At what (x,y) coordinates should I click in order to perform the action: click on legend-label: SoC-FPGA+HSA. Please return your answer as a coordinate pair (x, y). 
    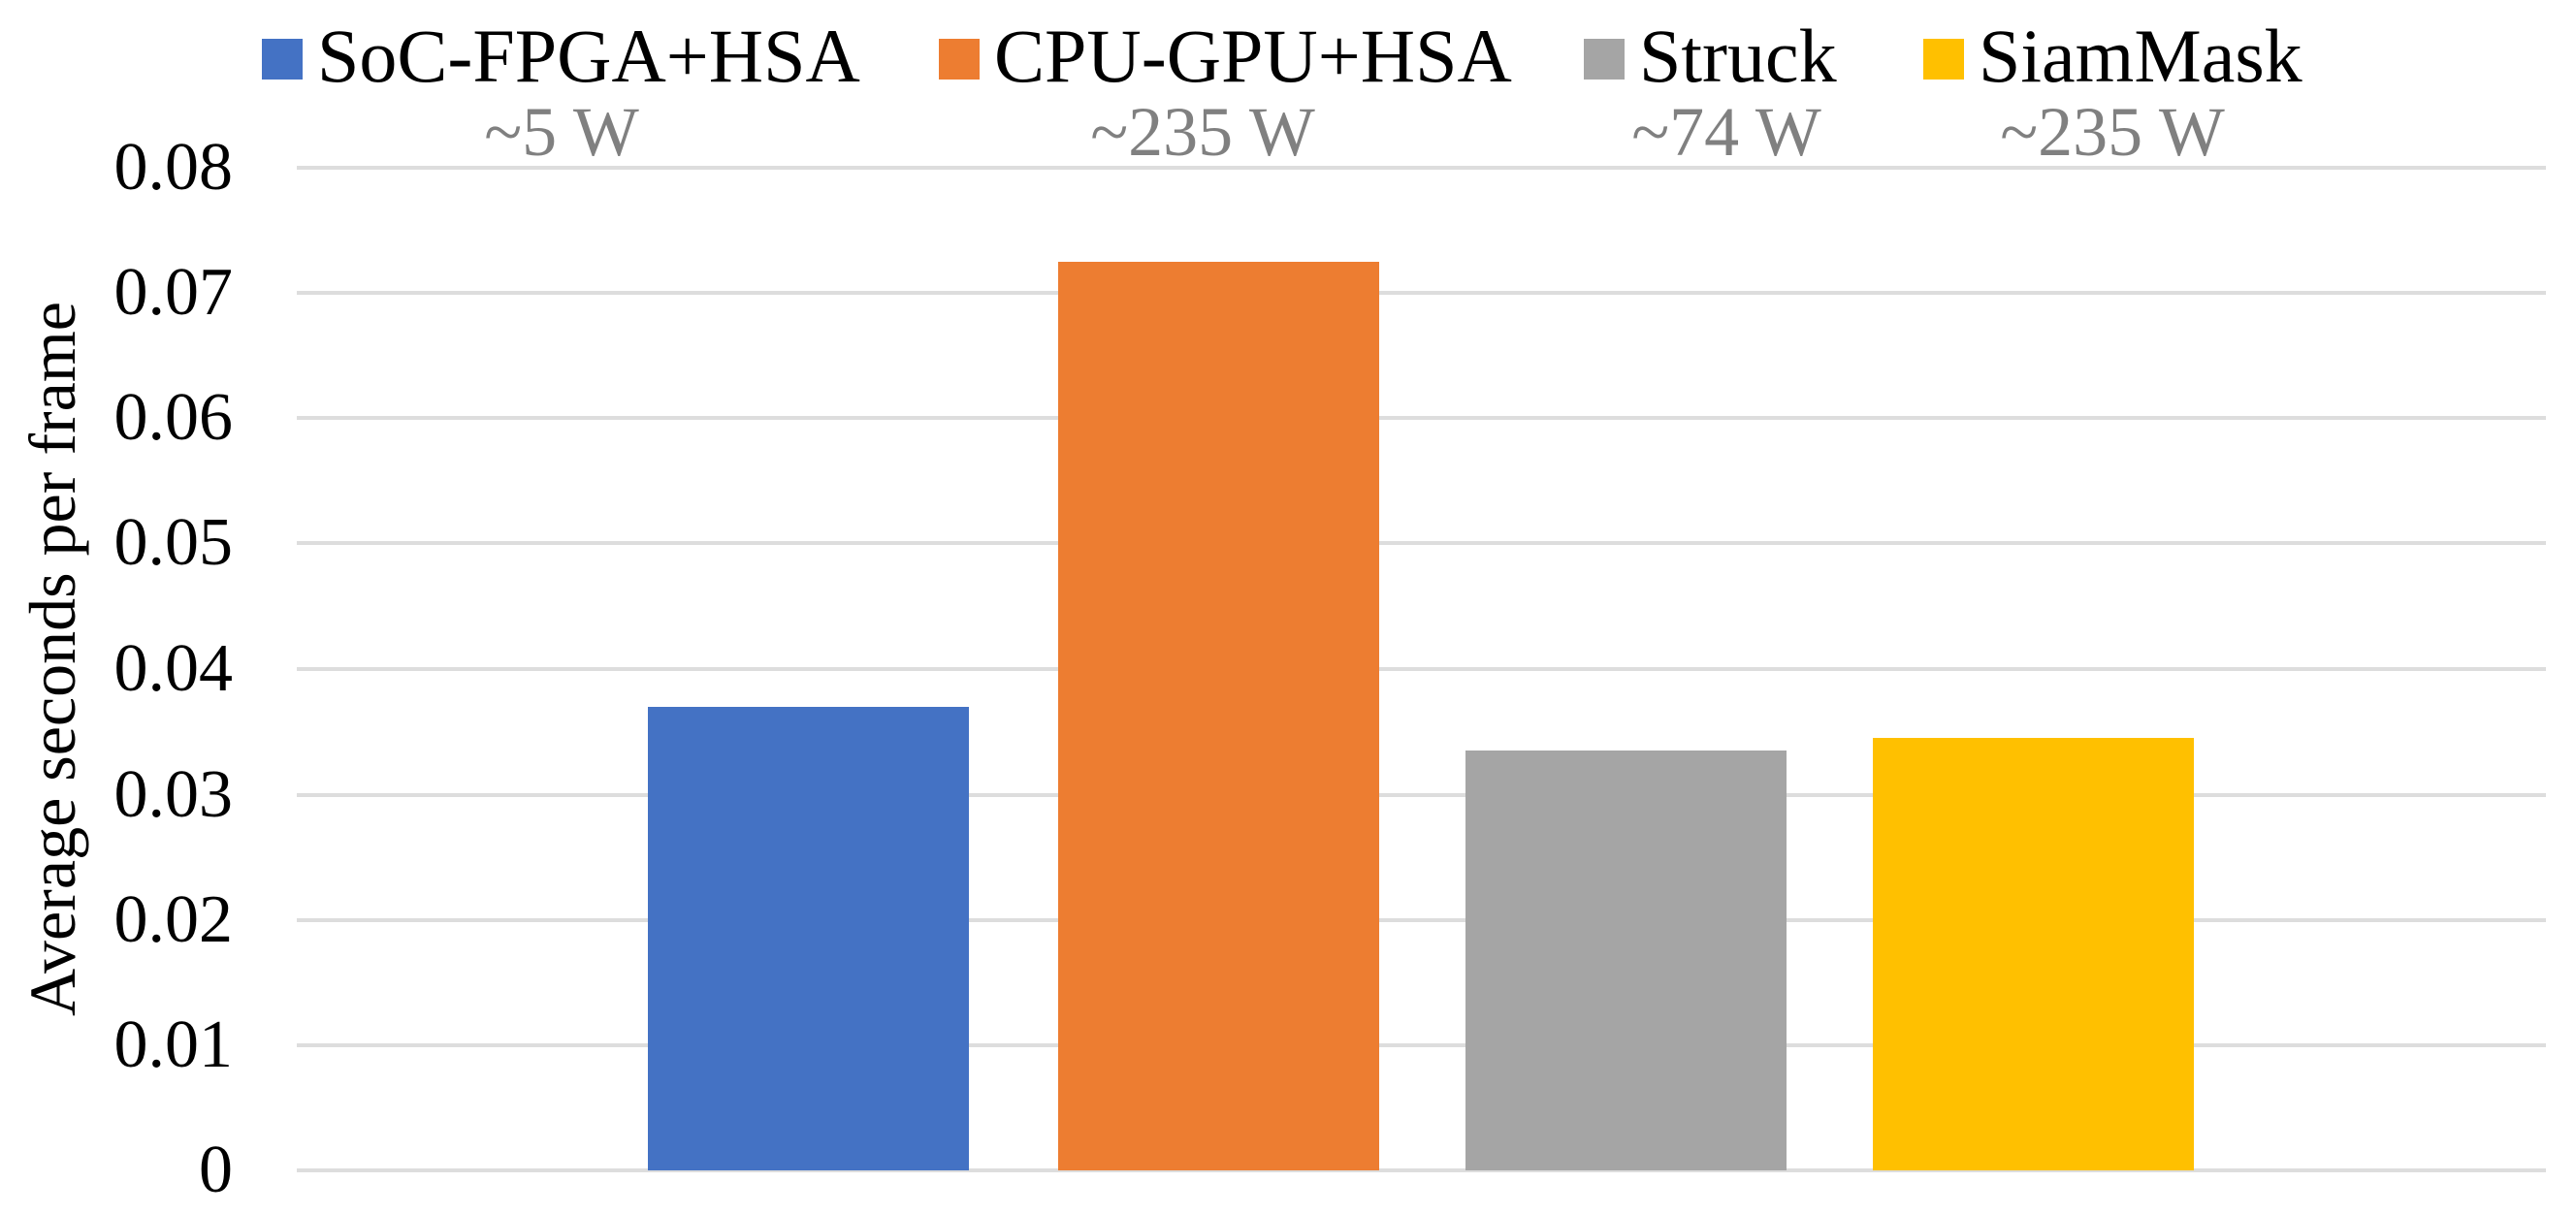
    Looking at the image, I should click on (588, 56).